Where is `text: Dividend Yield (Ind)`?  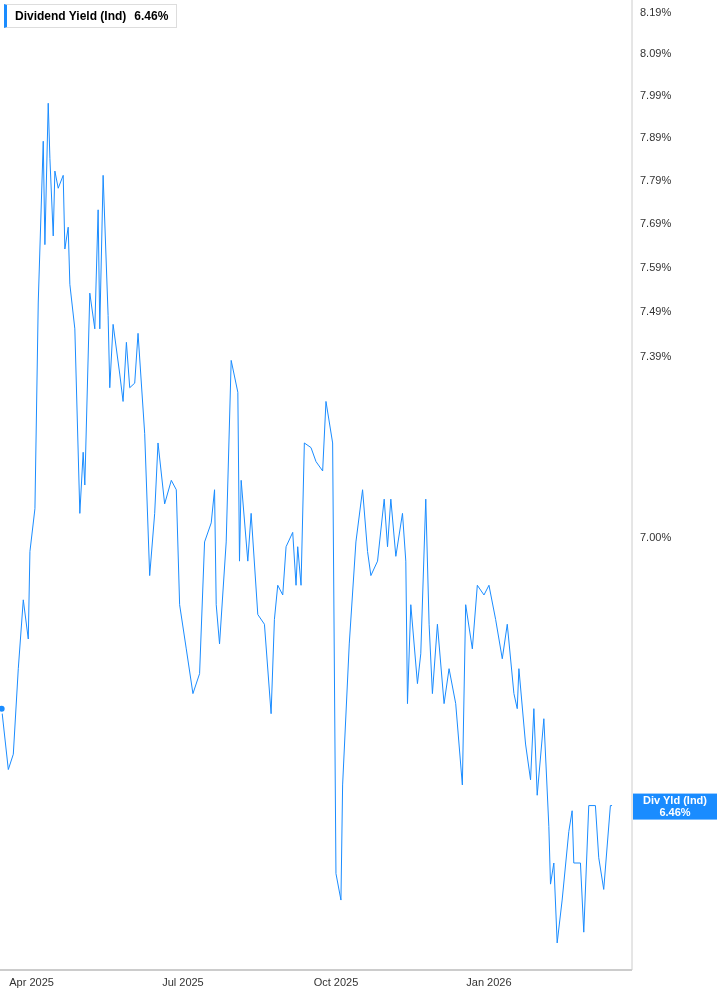 text: Dividend Yield (Ind) is located at coordinates (71, 16).